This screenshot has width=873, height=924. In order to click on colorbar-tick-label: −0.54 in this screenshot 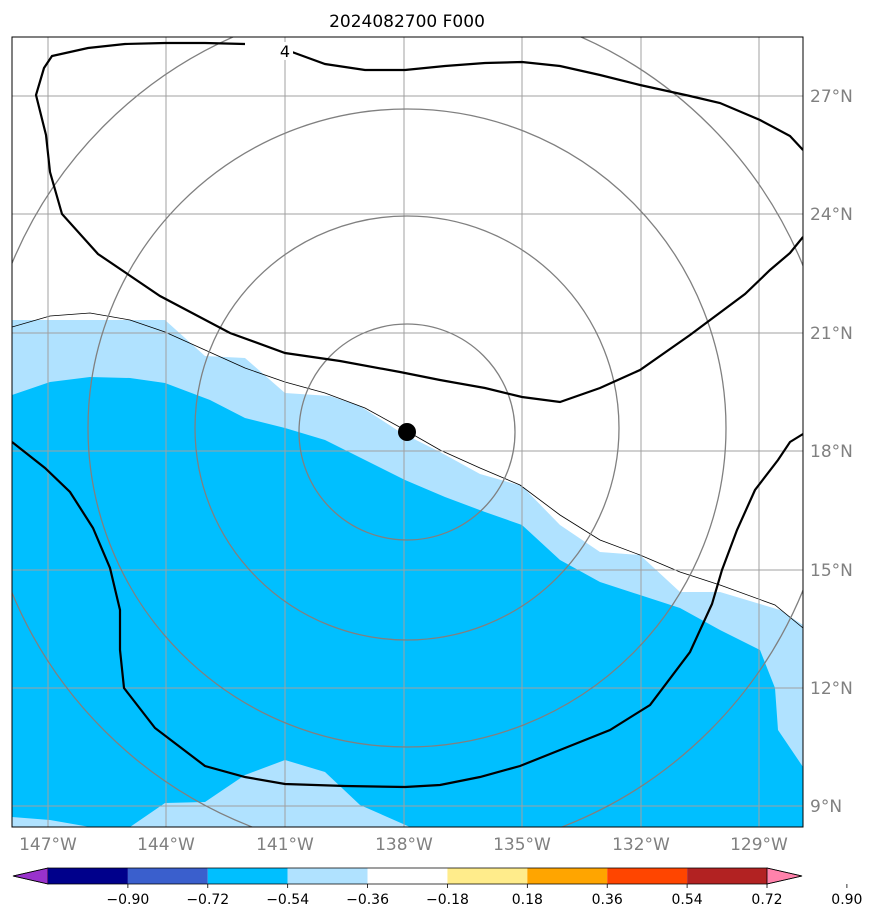, I will do `click(287, 900)`.